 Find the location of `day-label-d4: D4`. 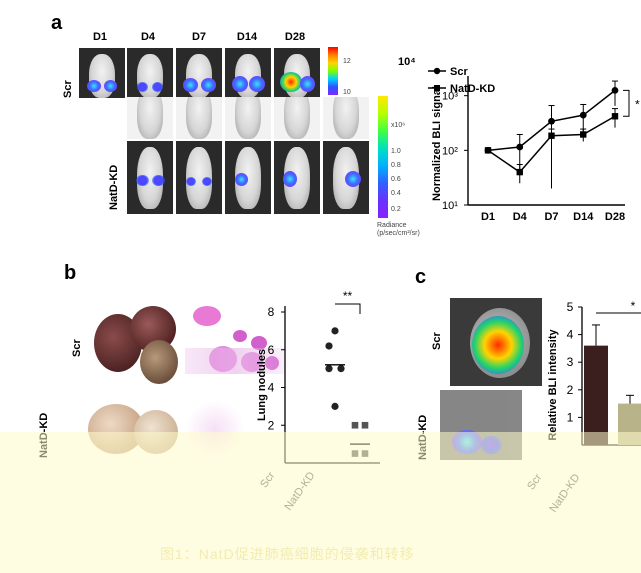

day-label-d4: D4 is located at coordinates (148, 37).